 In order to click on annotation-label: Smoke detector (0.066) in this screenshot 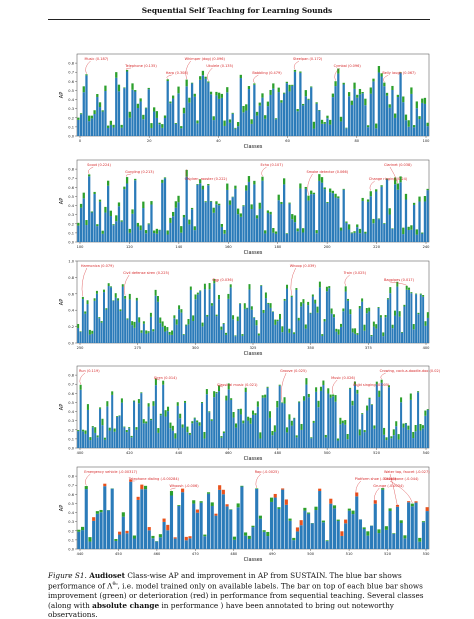, I will do `click(328, 172)`.